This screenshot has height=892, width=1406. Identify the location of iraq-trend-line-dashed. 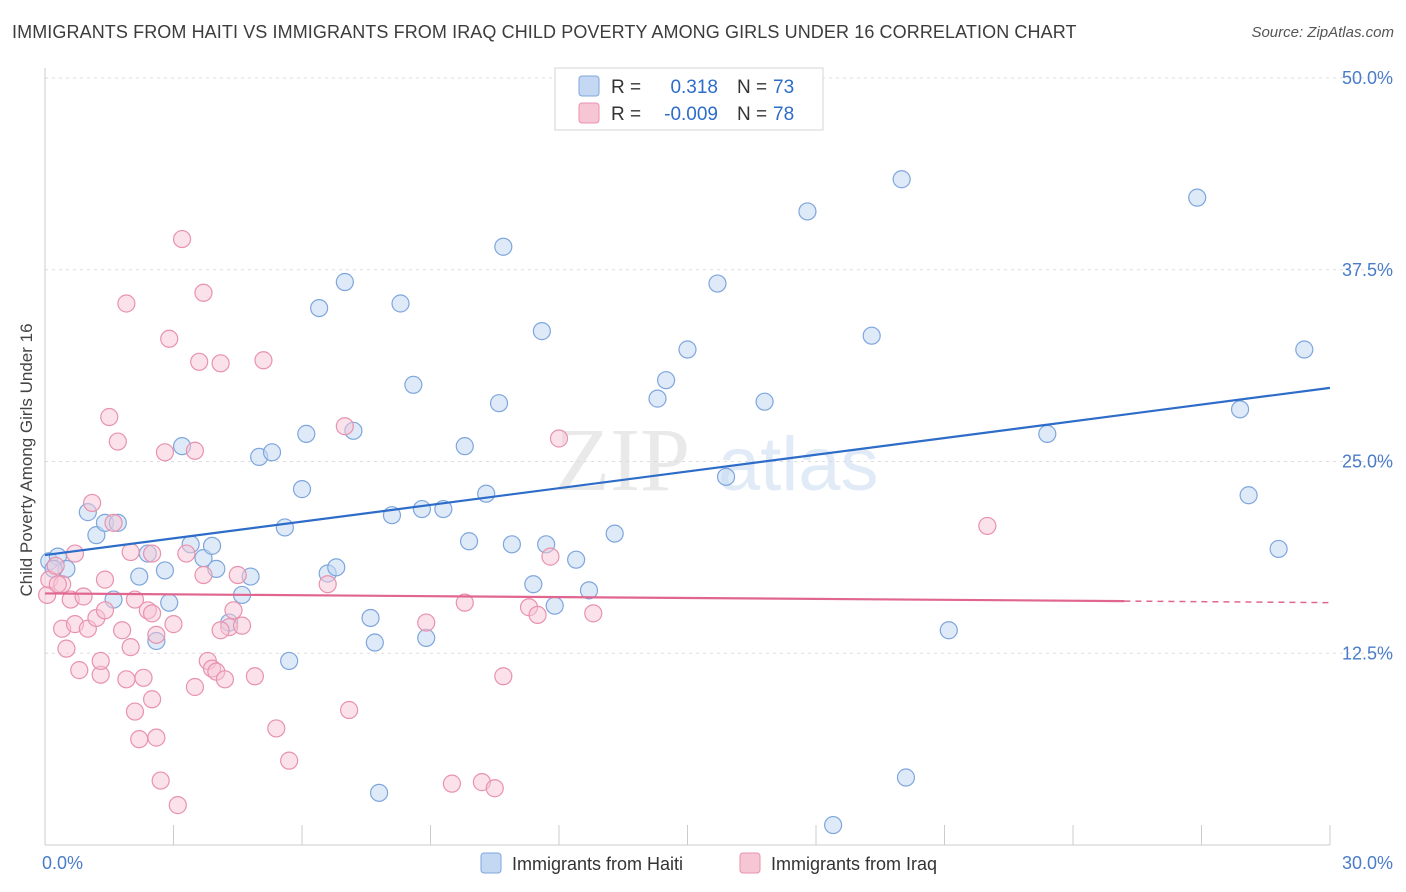
(1227, 602).